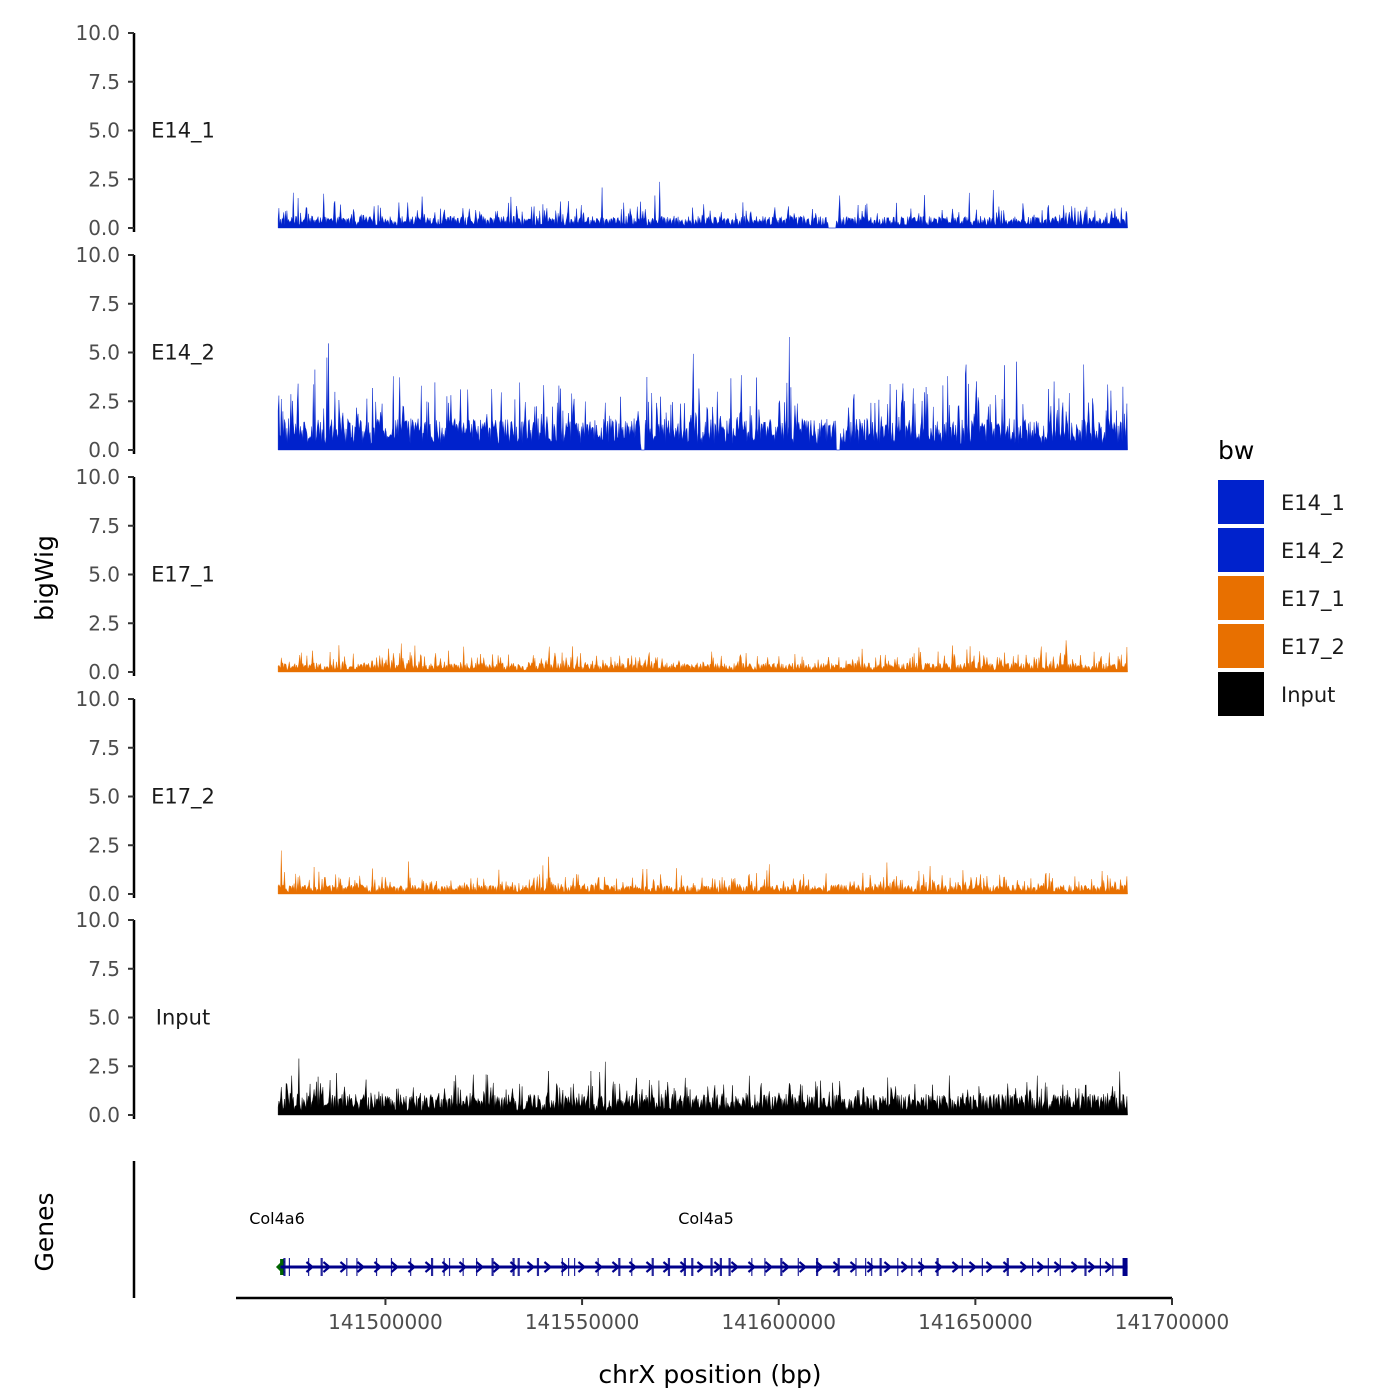 Image resolution: width=1400 pixels, height=1400 pixels. Describe the element at coordinates (277, 1242) in the screenshot. I see `gene-col4a6: Col4a6` at that location.